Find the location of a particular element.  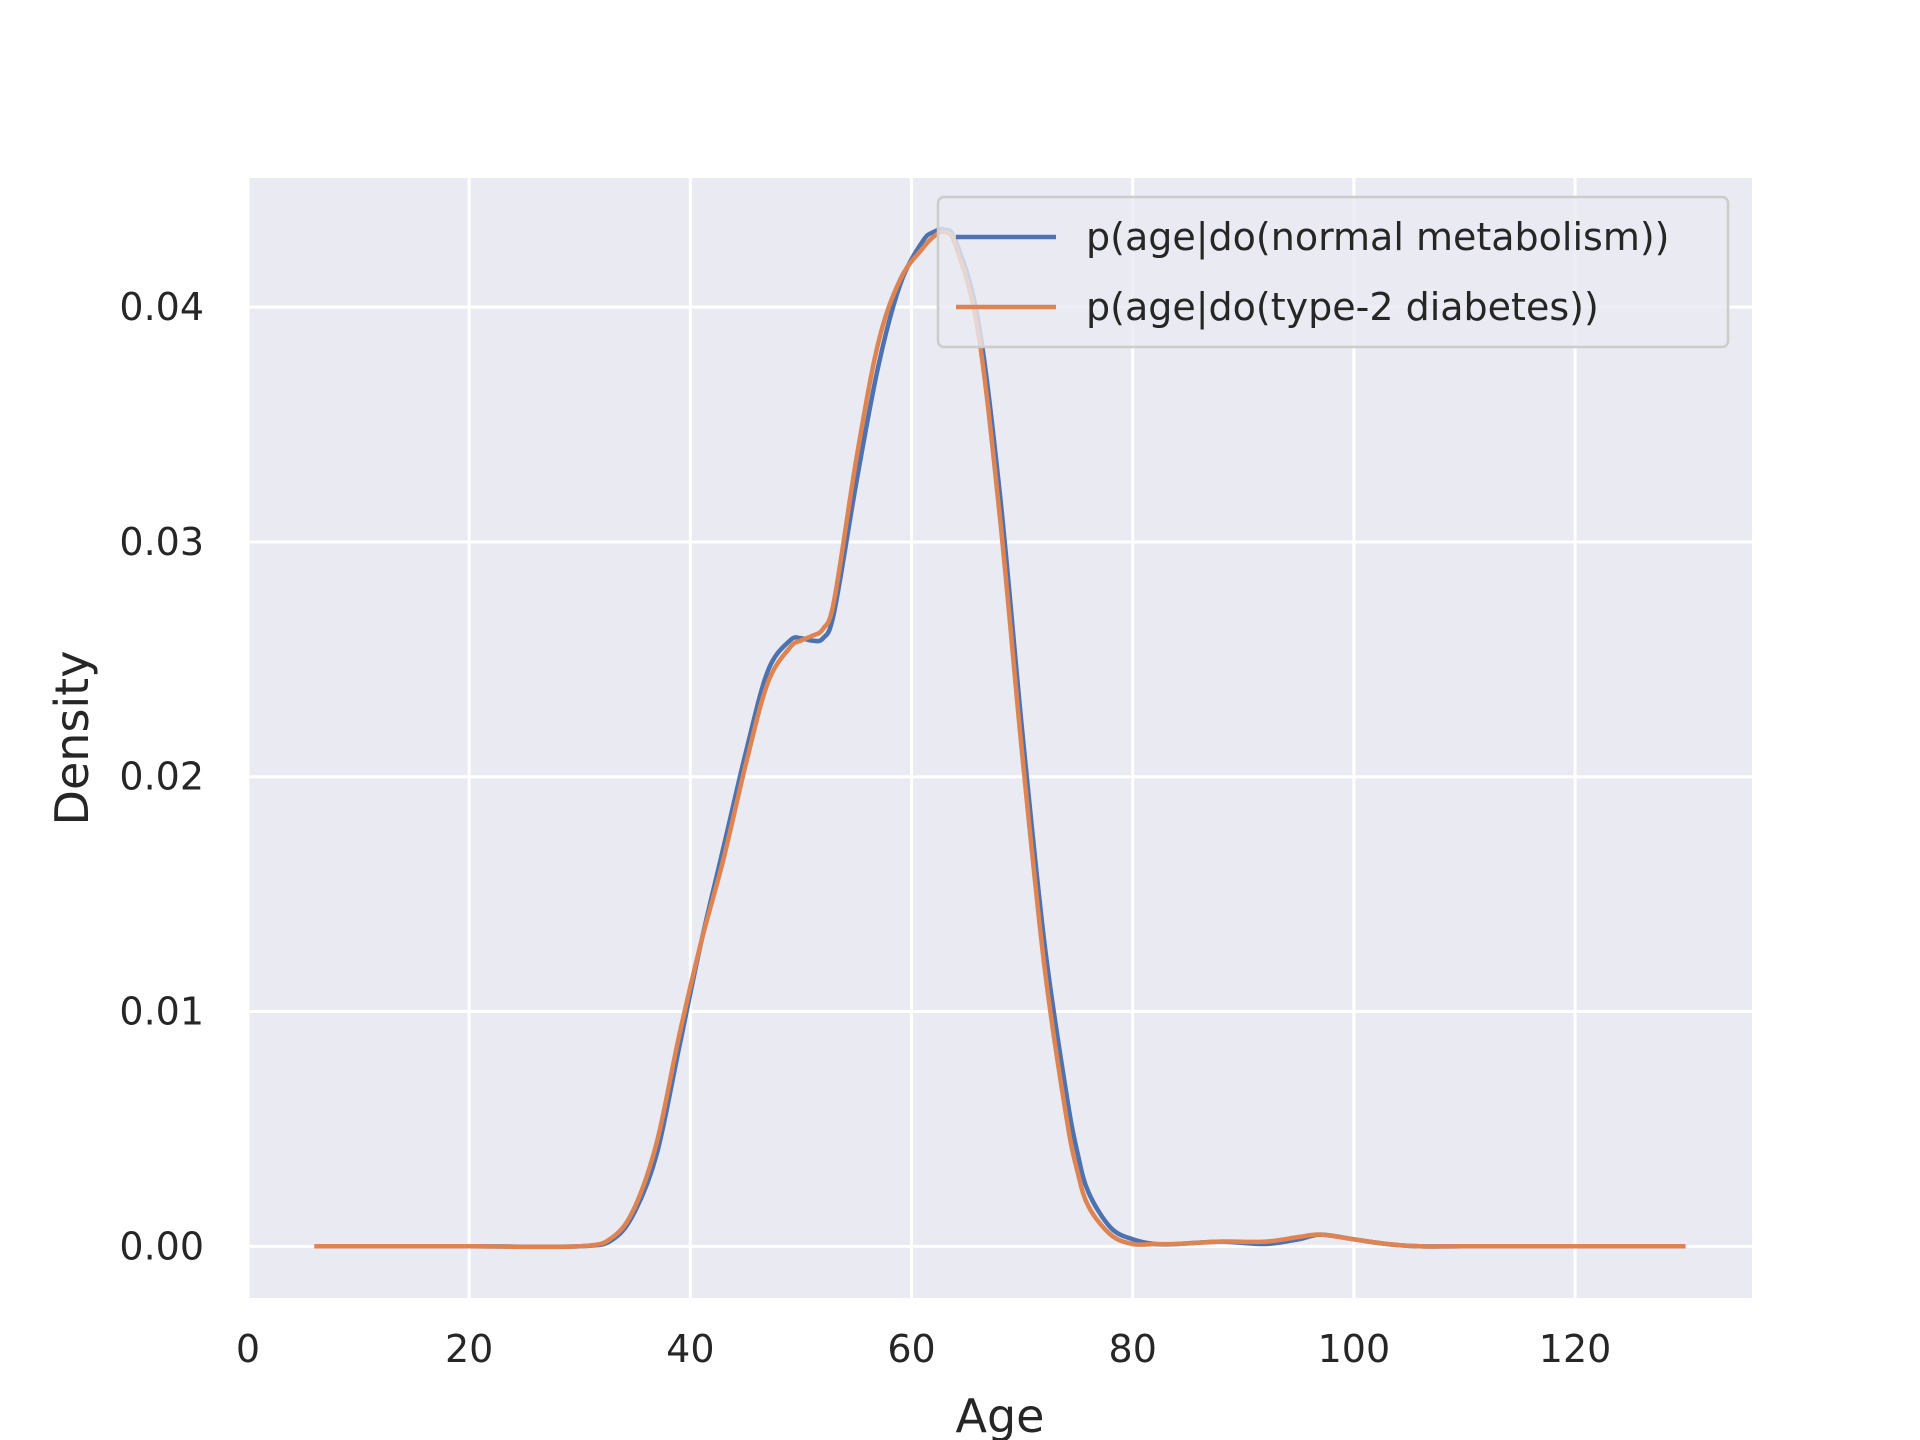

y-tick-label: 0.03 is located at coordinates (161, 542).